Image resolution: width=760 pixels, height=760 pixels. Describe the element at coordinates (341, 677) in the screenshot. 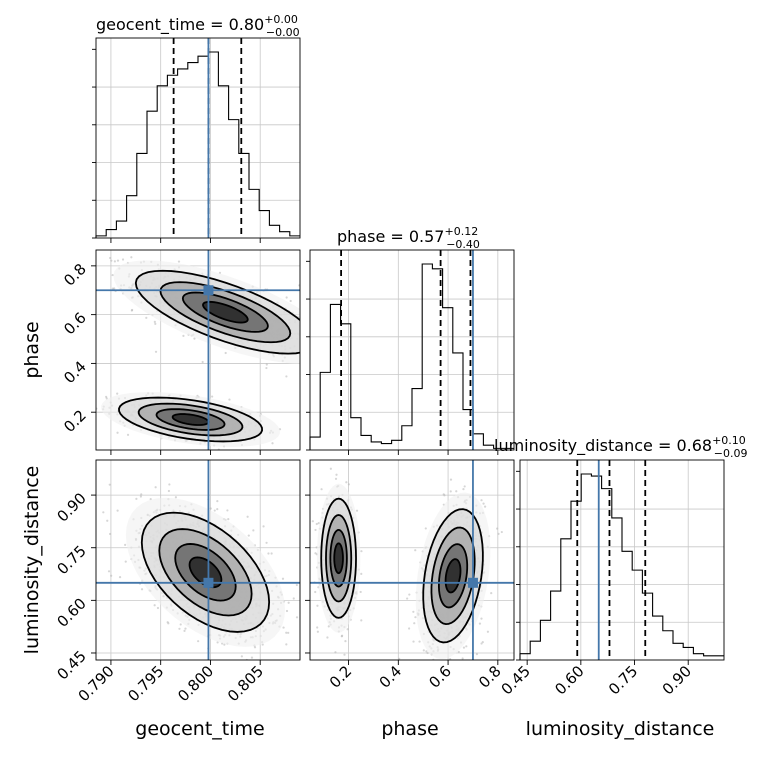

I see `x-tick-label: 0.2` at that location.